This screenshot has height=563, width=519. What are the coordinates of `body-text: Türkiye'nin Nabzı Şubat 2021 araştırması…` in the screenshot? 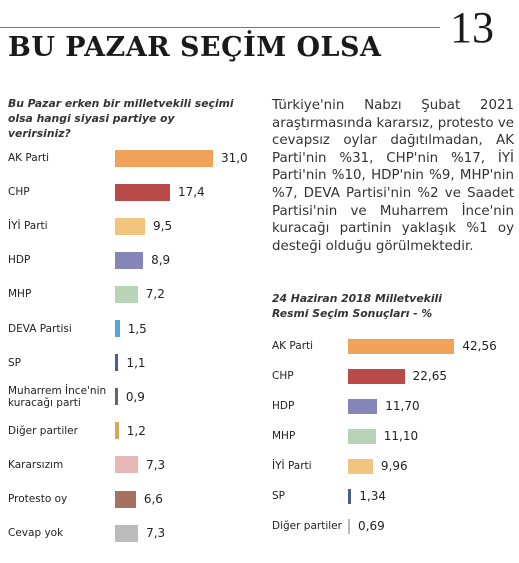 It's located at (393, 176).